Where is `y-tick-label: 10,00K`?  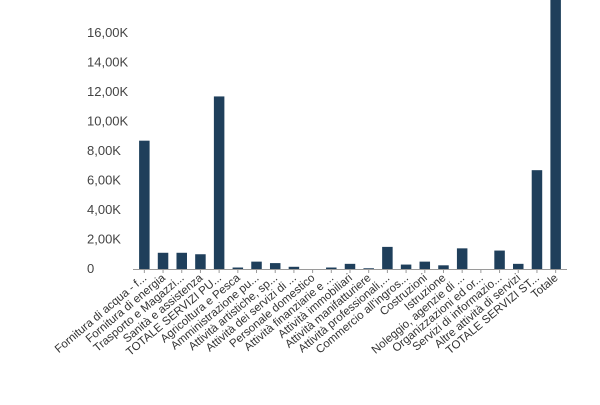 y-tick-label: 10,00K is located at coordinates (108, 121).